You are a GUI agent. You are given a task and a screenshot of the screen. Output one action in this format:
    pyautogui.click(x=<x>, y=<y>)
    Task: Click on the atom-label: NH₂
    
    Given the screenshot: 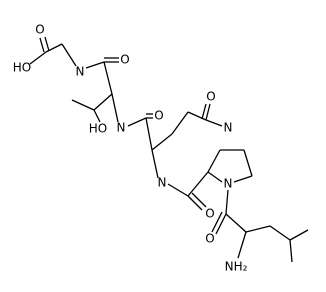 What is the action you would take?
    pyautogui.click(x=236, y=267)
    